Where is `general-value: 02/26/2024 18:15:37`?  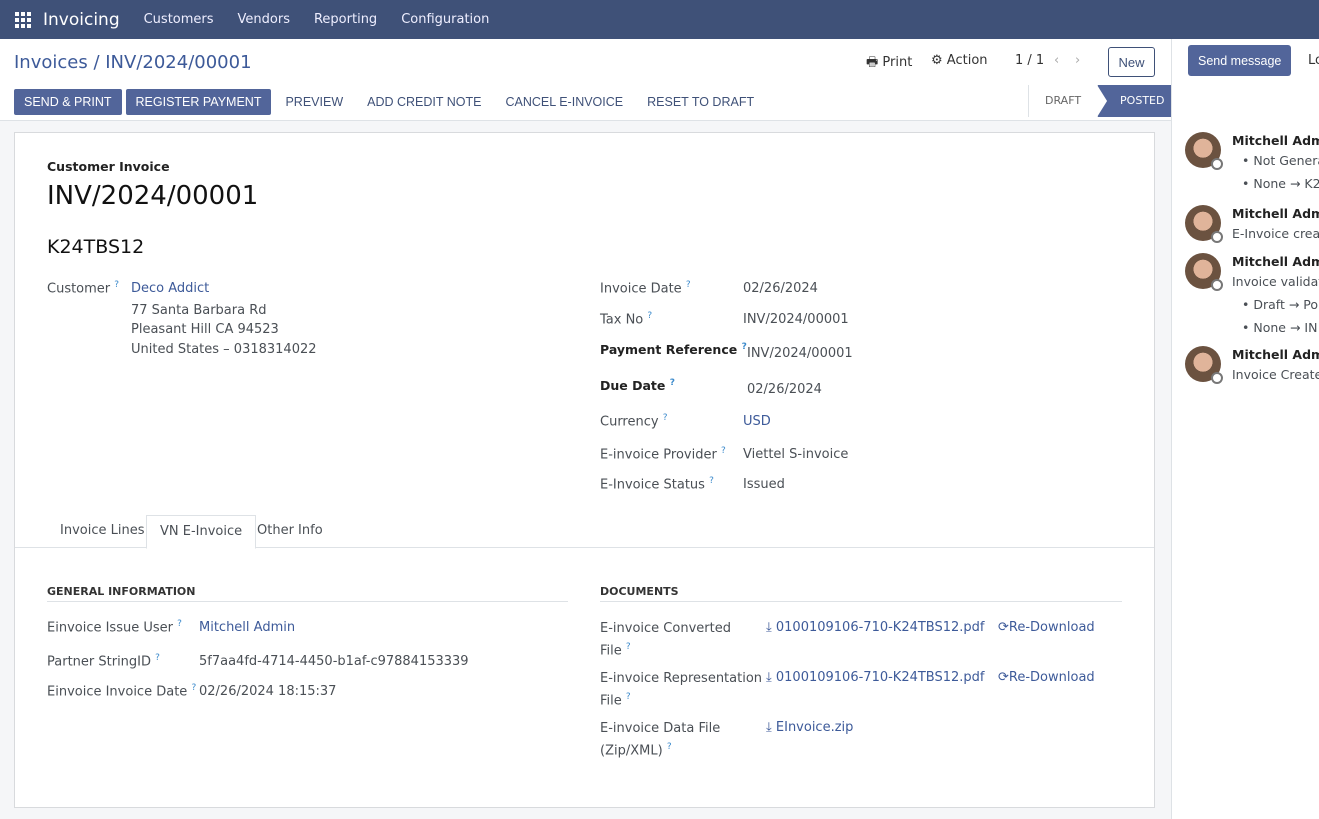 general-value: 02/26/2024 18:15:37 is located at coordinates (268, 691).